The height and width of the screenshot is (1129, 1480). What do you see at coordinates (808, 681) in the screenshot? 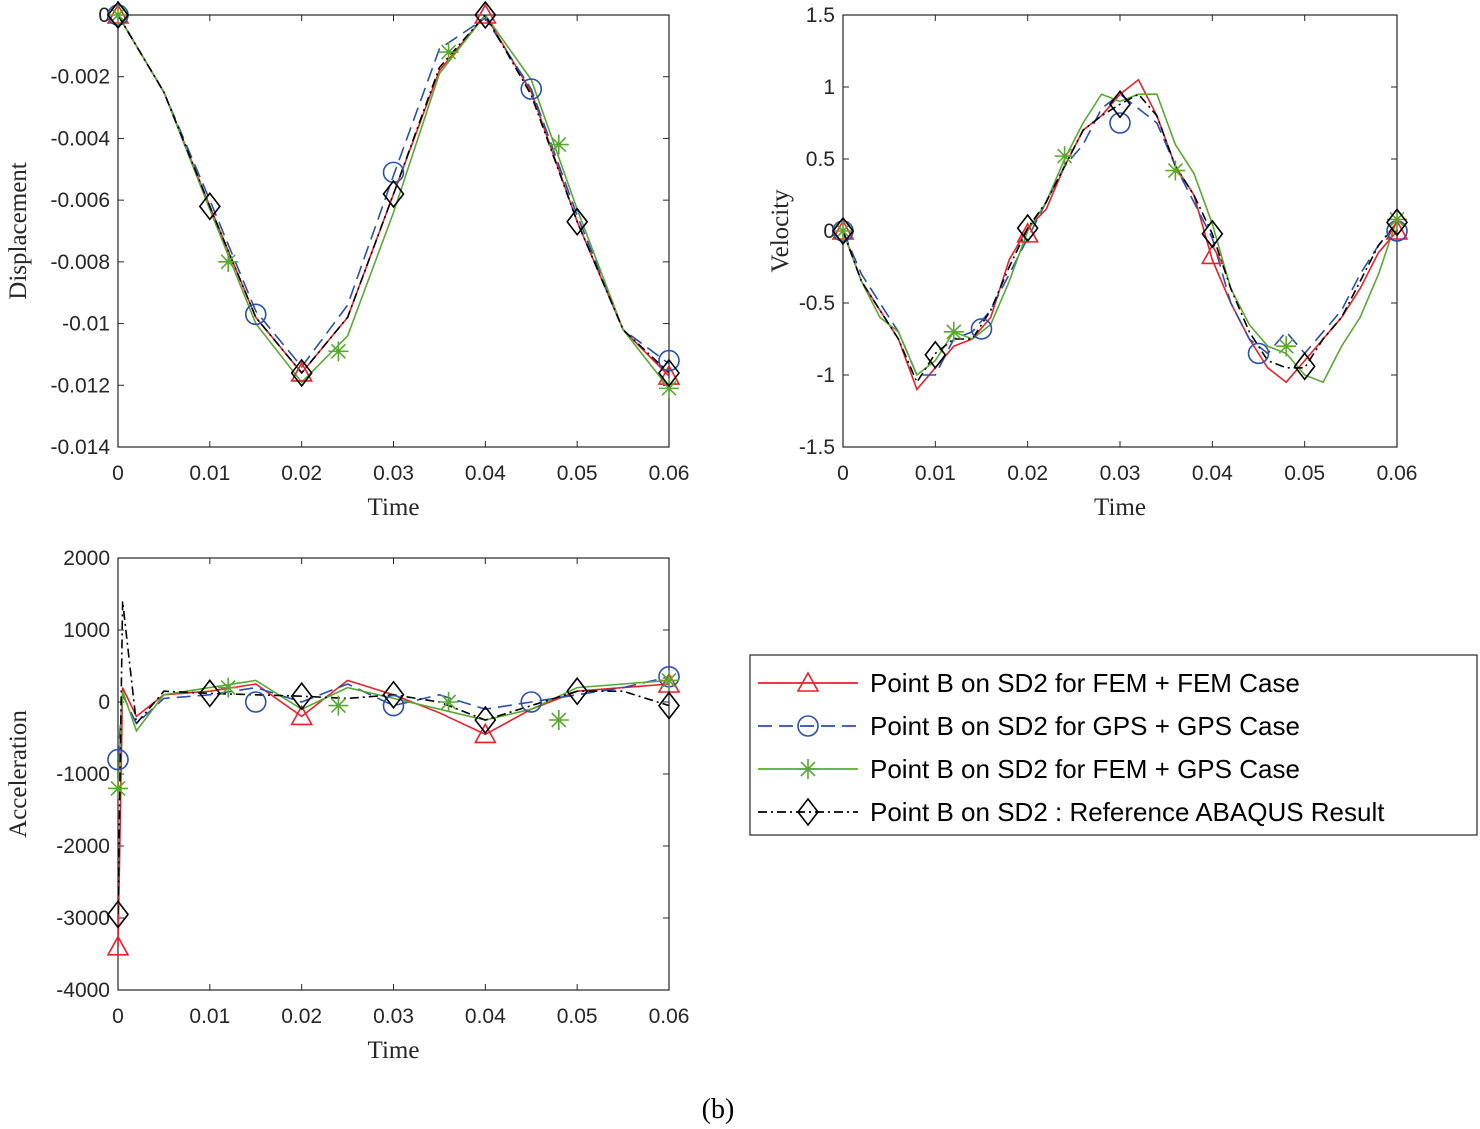
I see `legend-marker-fem_fem` at bounding box center [808, 681].